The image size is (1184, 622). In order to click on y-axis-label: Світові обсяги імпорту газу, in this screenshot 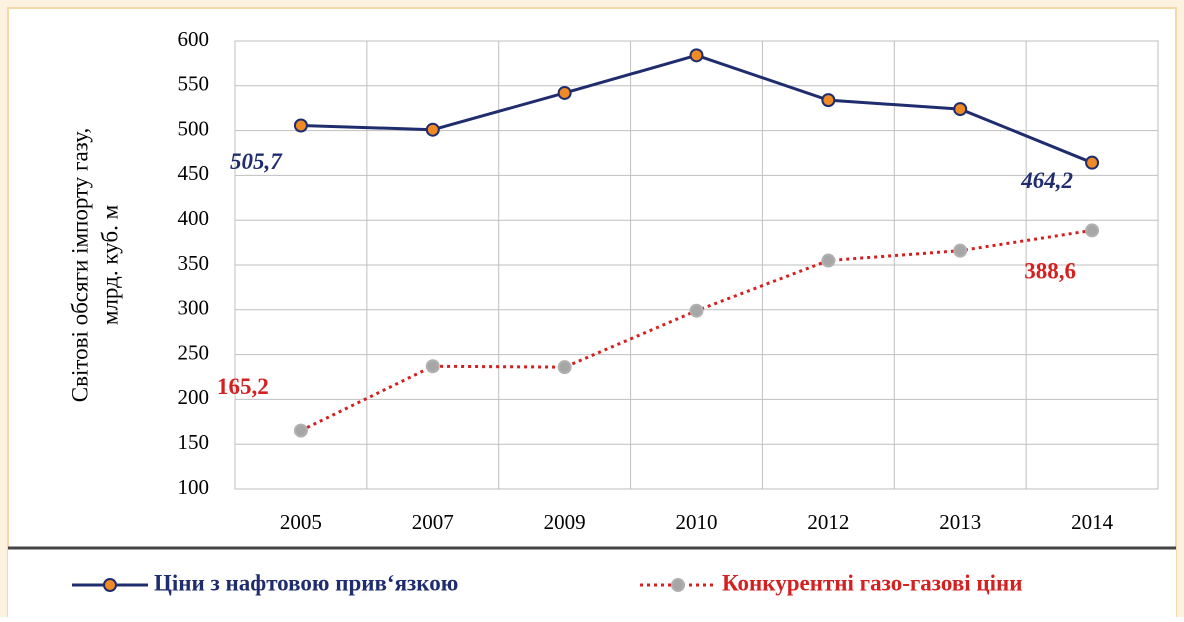, I will do `click(79, 265)`.